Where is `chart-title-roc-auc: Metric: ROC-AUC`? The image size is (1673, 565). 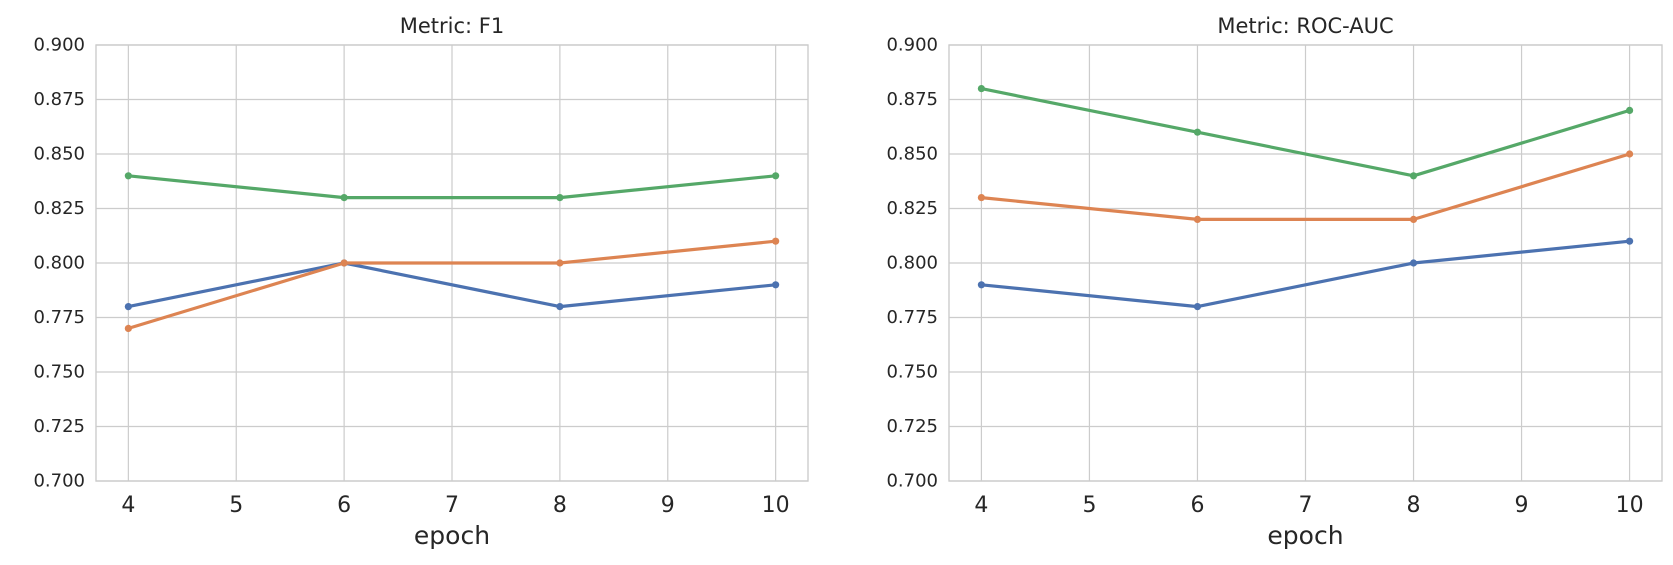 chart-title-roc-auc: Metric: ROC-AUC is located at coordinates (1305, 26).